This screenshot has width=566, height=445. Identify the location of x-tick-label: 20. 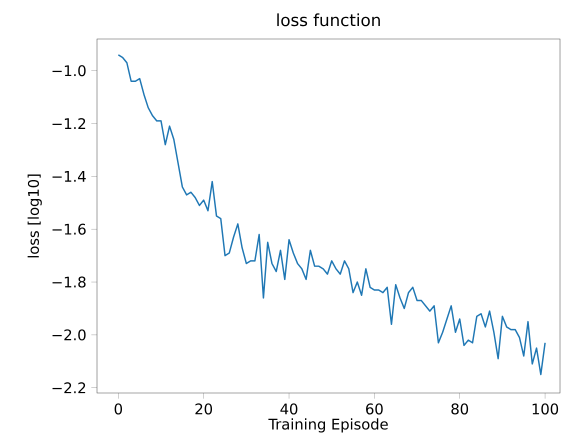
(203, 408).